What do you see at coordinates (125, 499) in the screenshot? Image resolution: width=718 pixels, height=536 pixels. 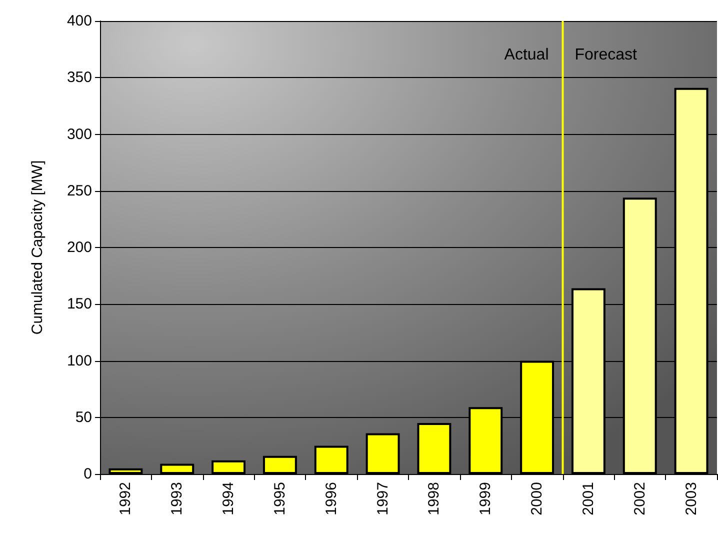 I see `x-tick-label: 1992` at bounding box center [125, 499].